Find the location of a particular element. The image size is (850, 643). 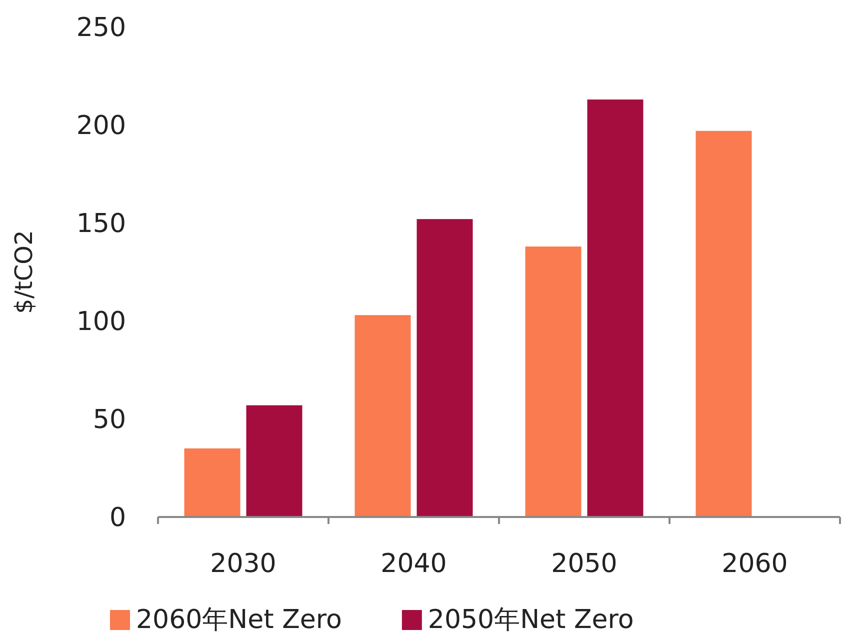

x-tick-label: 2040 is located at coordinates (413, 564).